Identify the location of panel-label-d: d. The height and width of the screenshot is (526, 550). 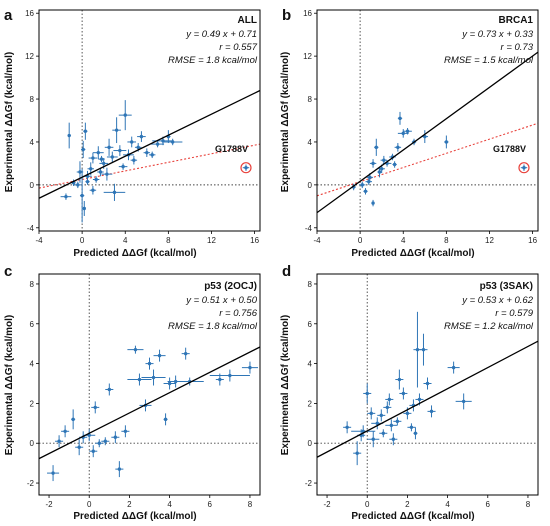
(286, 271).